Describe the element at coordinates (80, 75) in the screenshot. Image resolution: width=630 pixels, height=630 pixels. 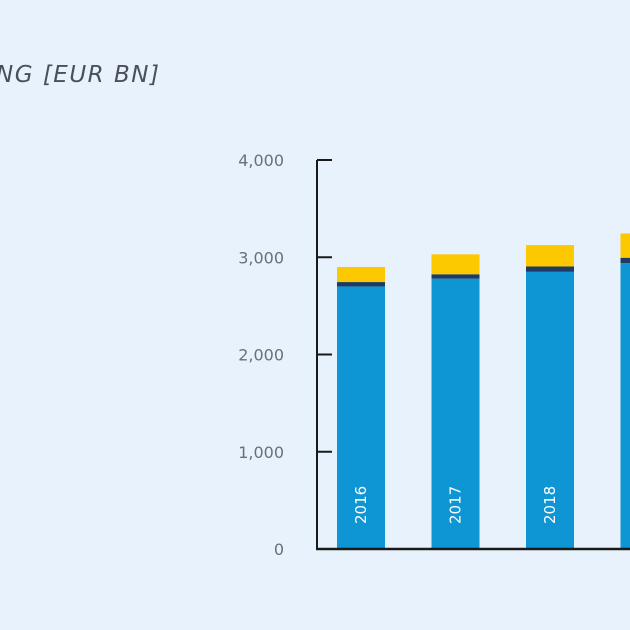
I see `chart-title: NG [EUR BN]` at that location.